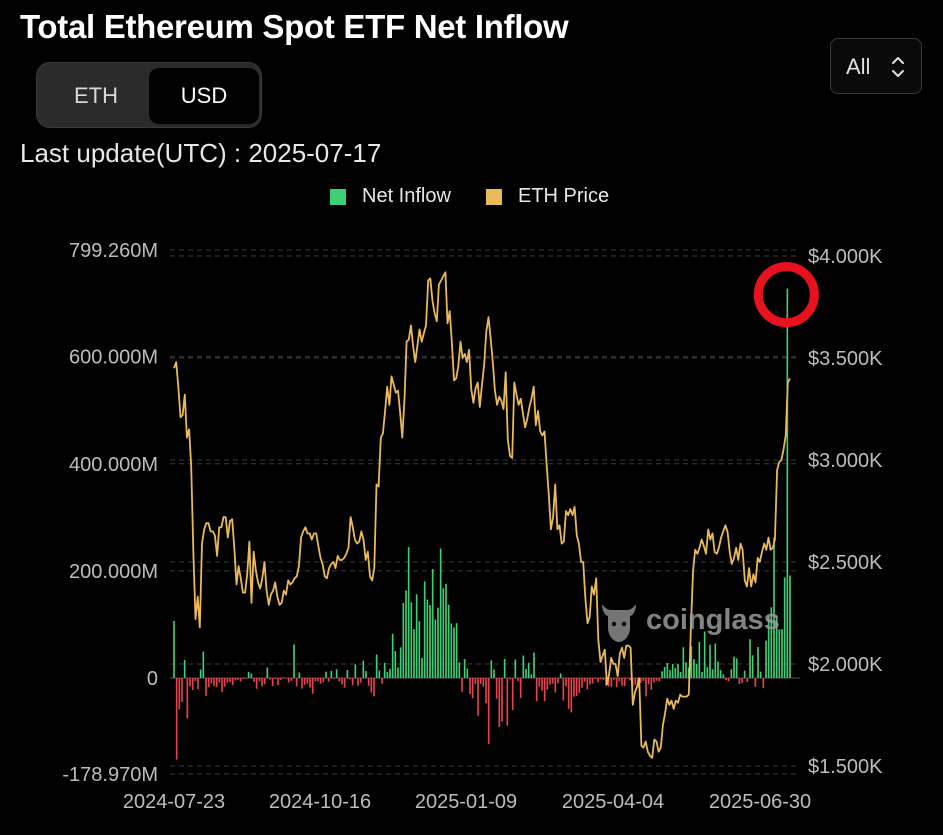 The width and height of the screenshot is (943, 835). What do you see at coordinates (845, 767) in the screenshot?
I see `right-tick-label: $1.500K` at bounding box center [845, 767].